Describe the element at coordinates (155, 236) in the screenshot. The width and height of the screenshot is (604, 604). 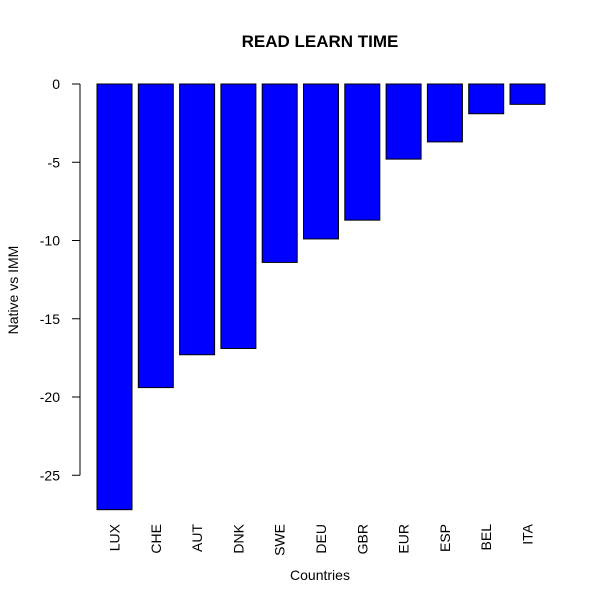
I see `bar-che` at that location.